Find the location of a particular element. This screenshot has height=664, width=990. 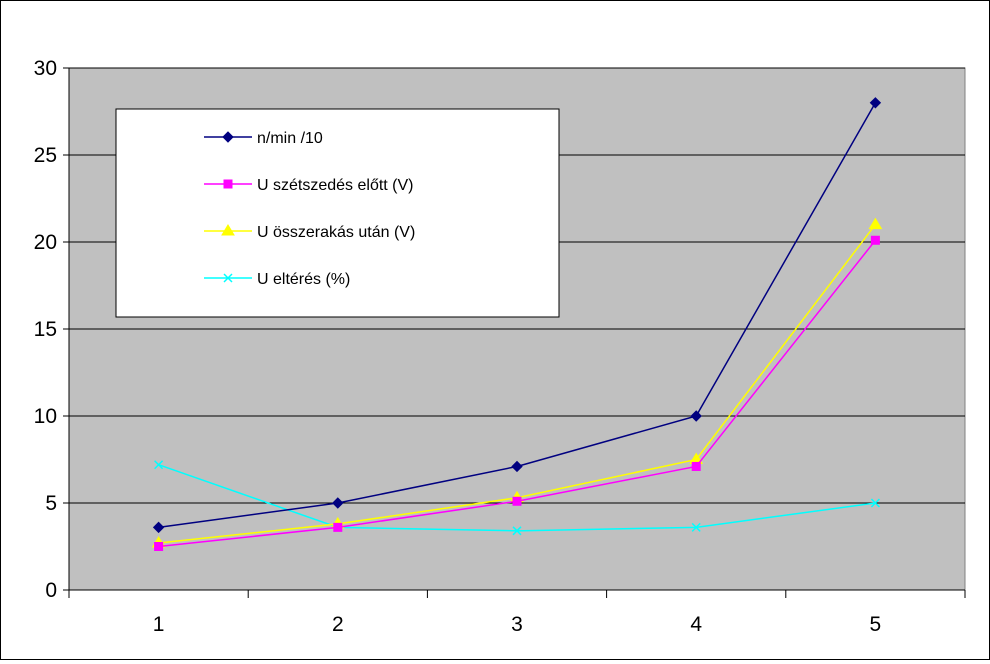

x-tick-label: 3 is located at coordinates (517, 624).